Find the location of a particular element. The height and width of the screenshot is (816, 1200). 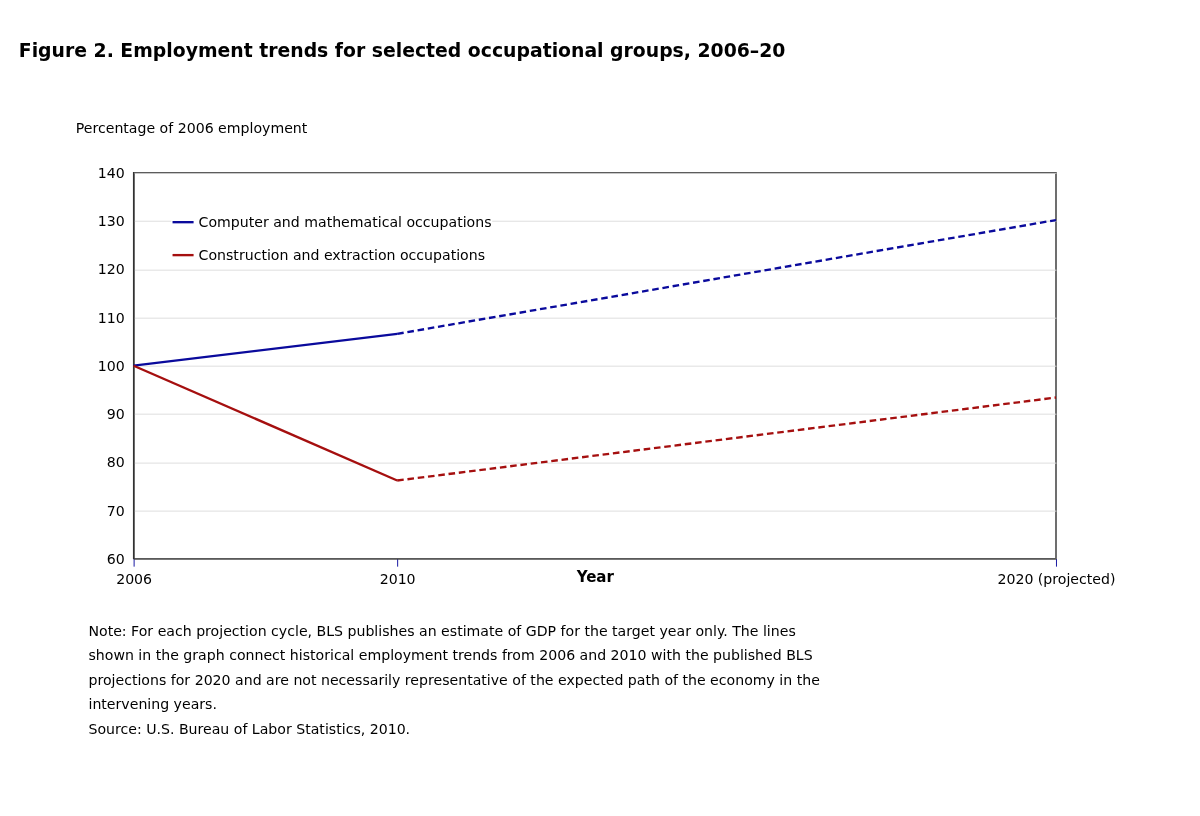

x-tick-label: 2006 is located at coordinates (134, 578).